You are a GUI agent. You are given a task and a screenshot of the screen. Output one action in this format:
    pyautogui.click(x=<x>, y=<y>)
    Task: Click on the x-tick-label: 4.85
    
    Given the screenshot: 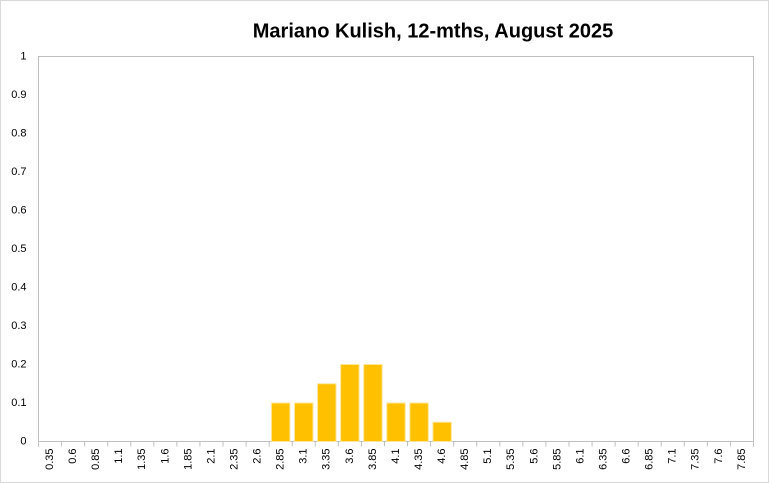 What is the action you would take?
    pyautogui.click(x=465, y=459)
    